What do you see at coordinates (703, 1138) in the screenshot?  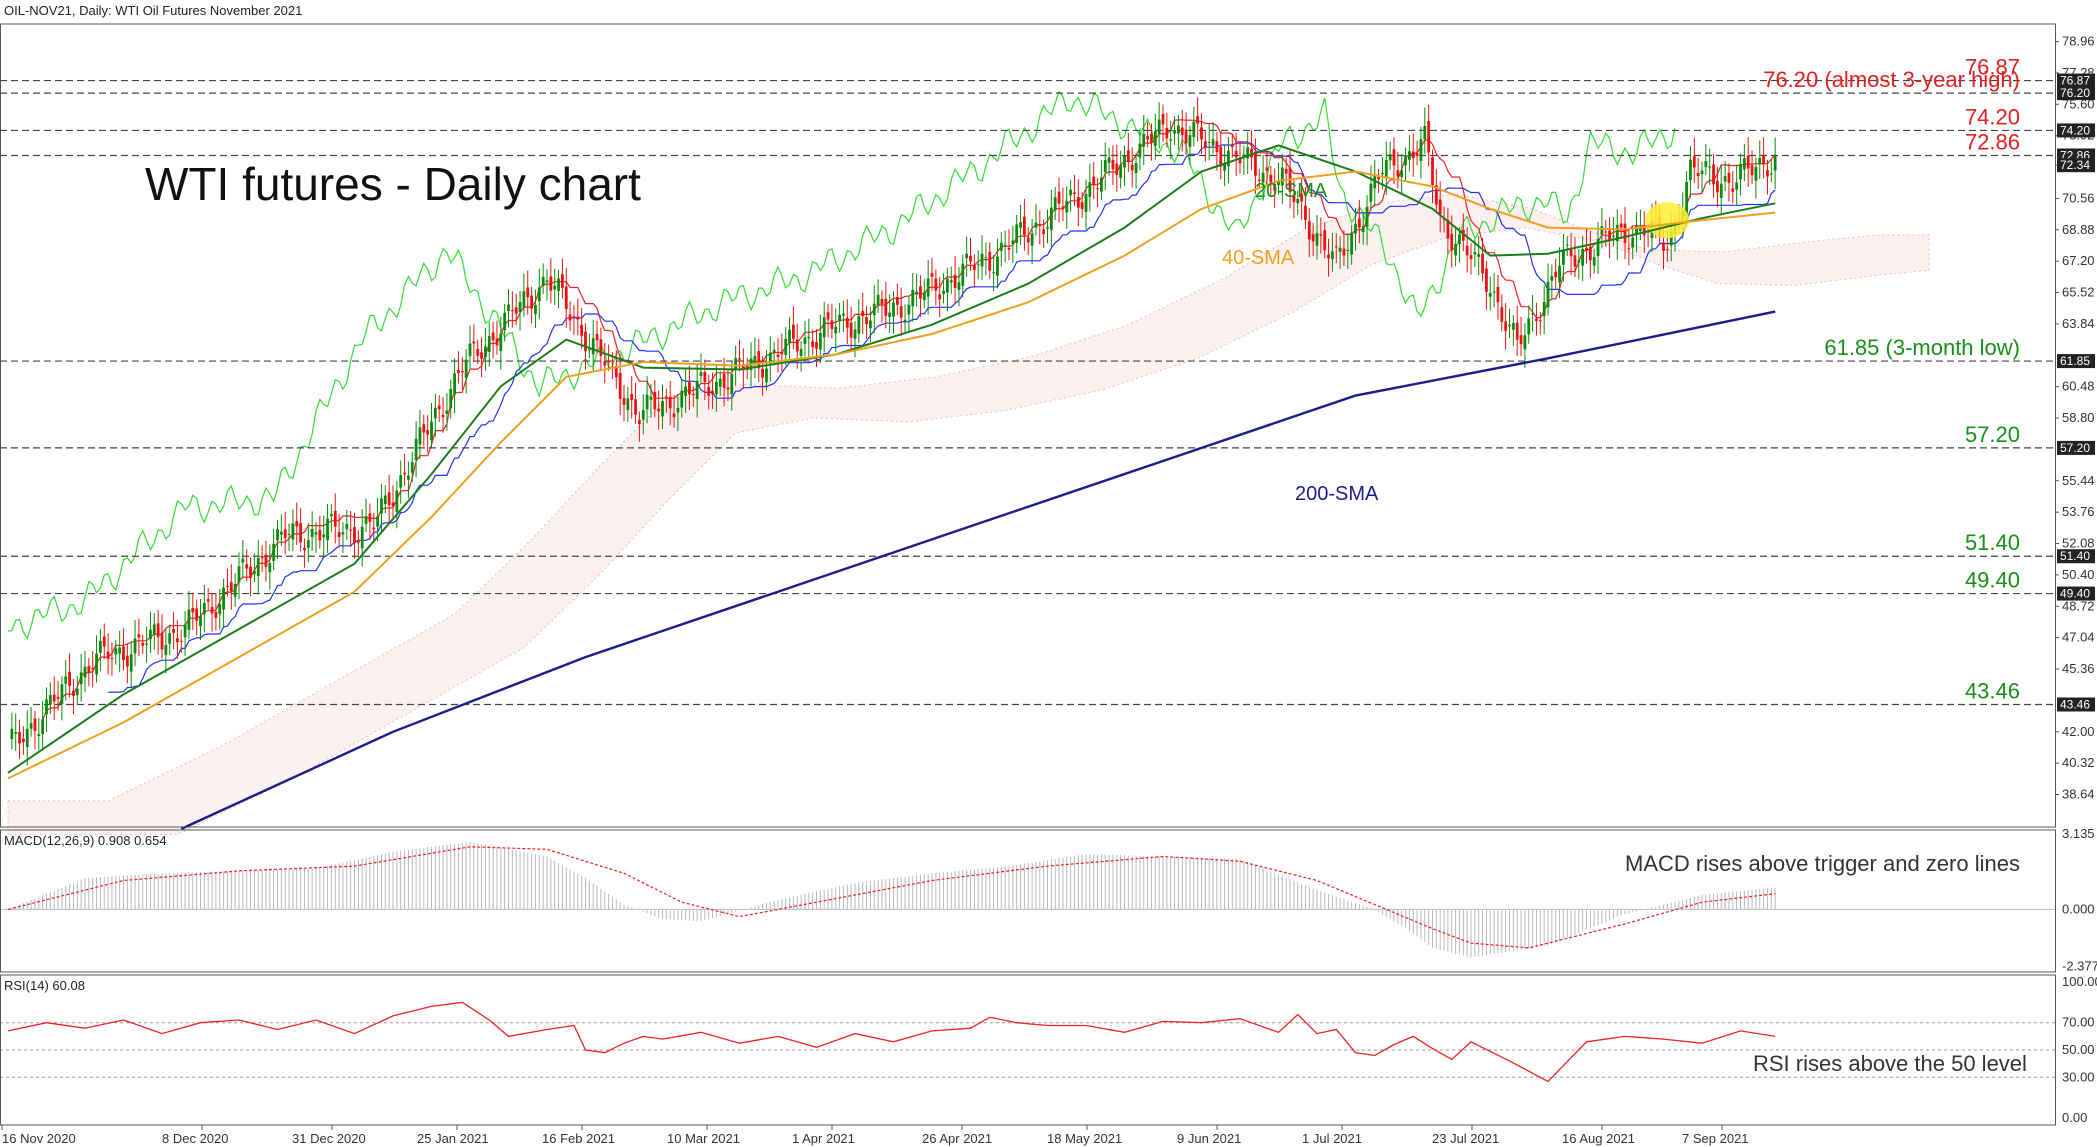 I see `x-tick-label: 10 Mar 2021` at bounding box center [703, 1138].